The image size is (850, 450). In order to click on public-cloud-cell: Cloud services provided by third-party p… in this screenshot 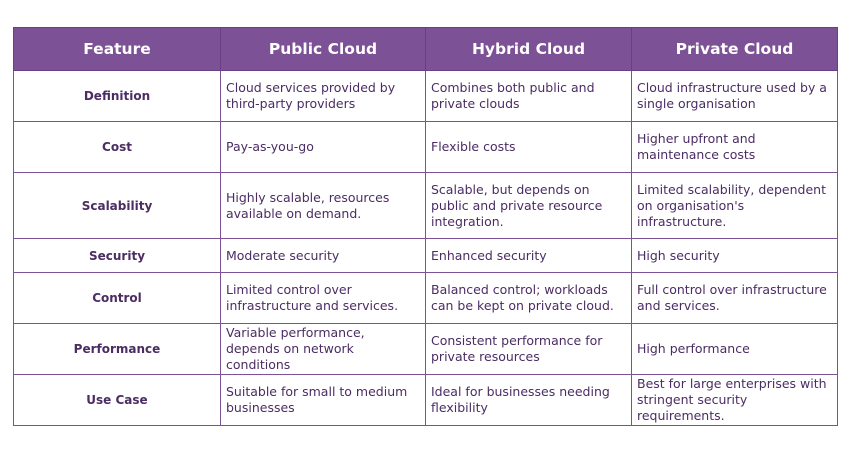, I will do `click(323, 96)`.